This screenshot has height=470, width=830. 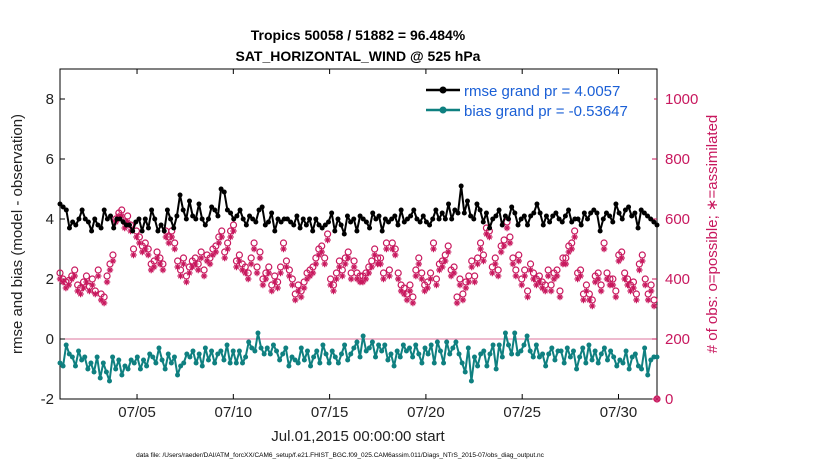 What do you see at coordinates (677, 339) in the screenshot?
I see `y-right-tick-label: 200` at bounding box center [677, 339].